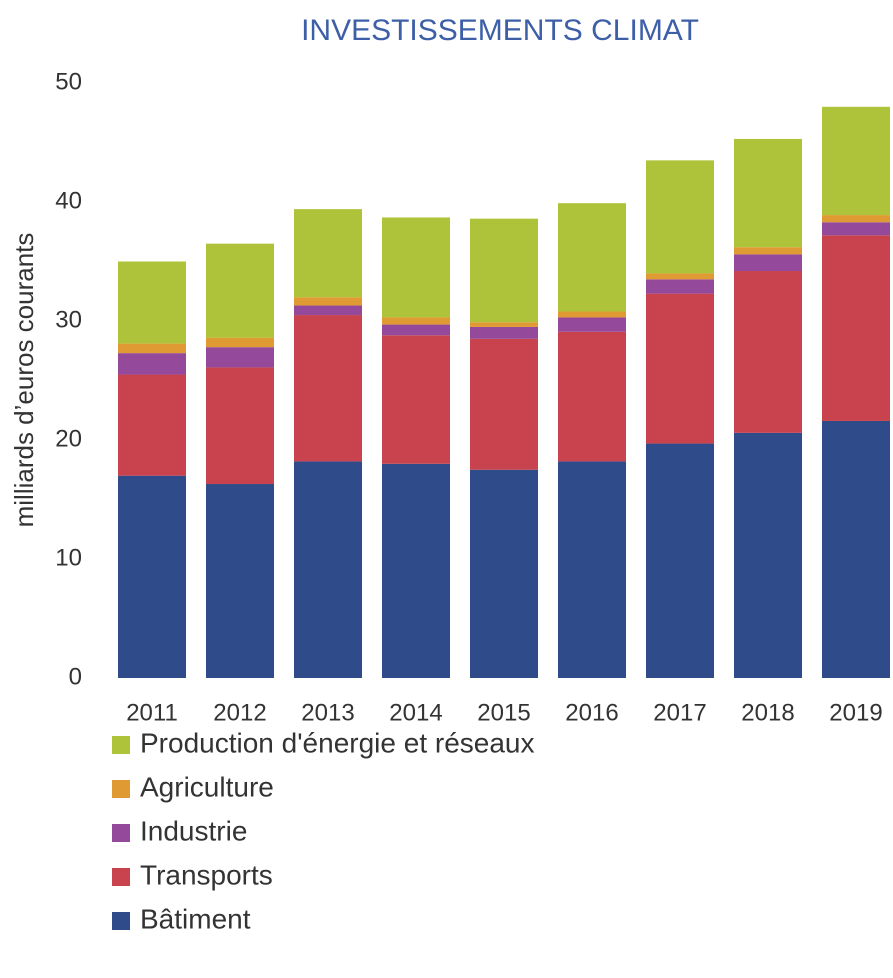 The width and height of the screenshot is (893, 978). What do you see at coordinates (75, 676) in the screenshot?
I see `y-tick-label: 0` at bounding box center [75, 676].